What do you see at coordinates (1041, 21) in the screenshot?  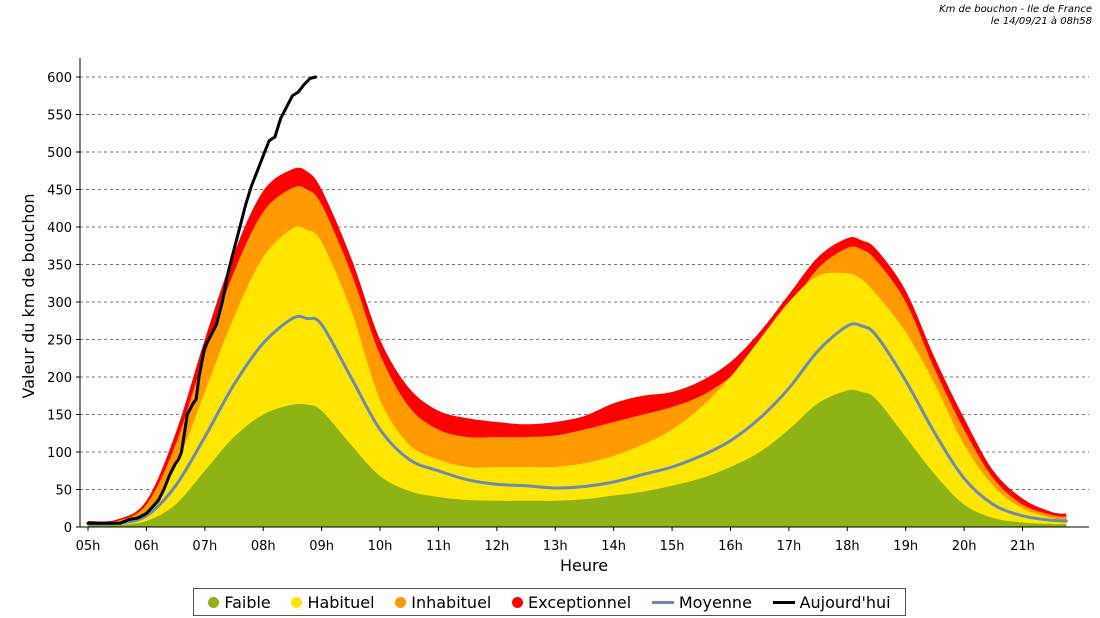 I see `chart-date: le 14/09/21 à 08h58` at bounding box center [1041, 21].